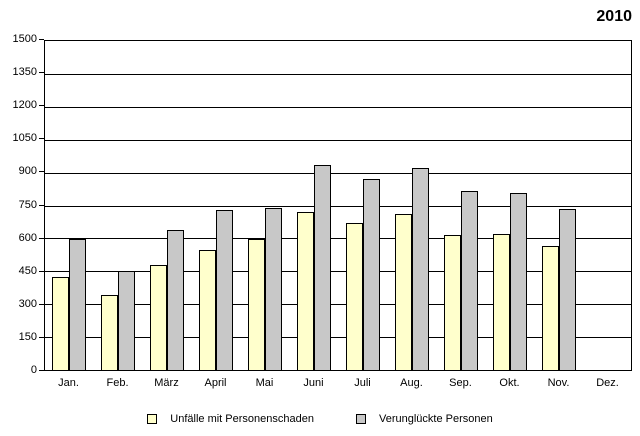 The height and width of the screenshot is (436, 640). What do you see at coordinates (117, 383) in the screenshot?
I see `x-axis-label: Feb.` at bounding box center [117, 383].